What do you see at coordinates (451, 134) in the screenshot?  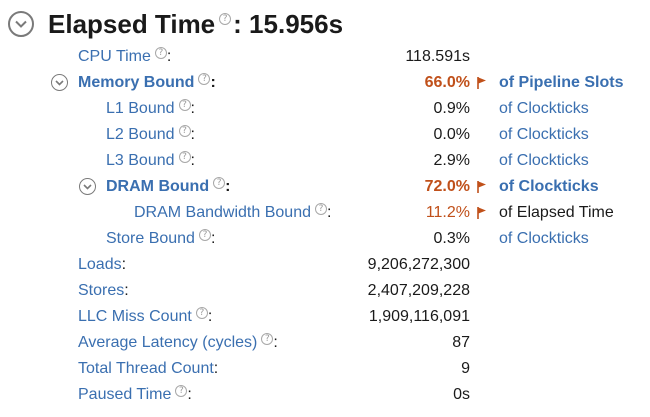 I see `l2-bound-value: 0.0%` at bounding box center [451, 134].